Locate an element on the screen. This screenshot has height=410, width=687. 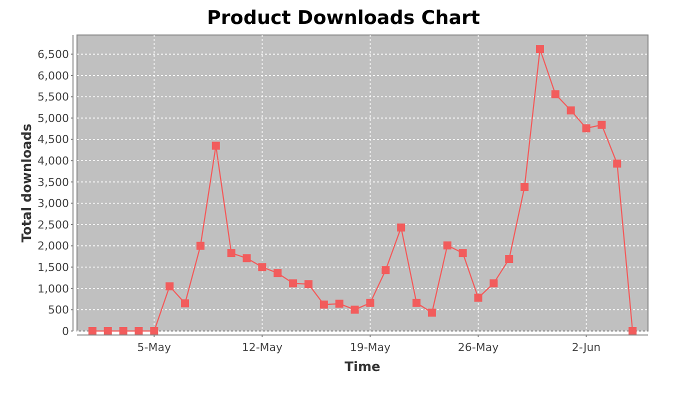
x-tick-label: 2-Jun is located at coordinates (586, 347).